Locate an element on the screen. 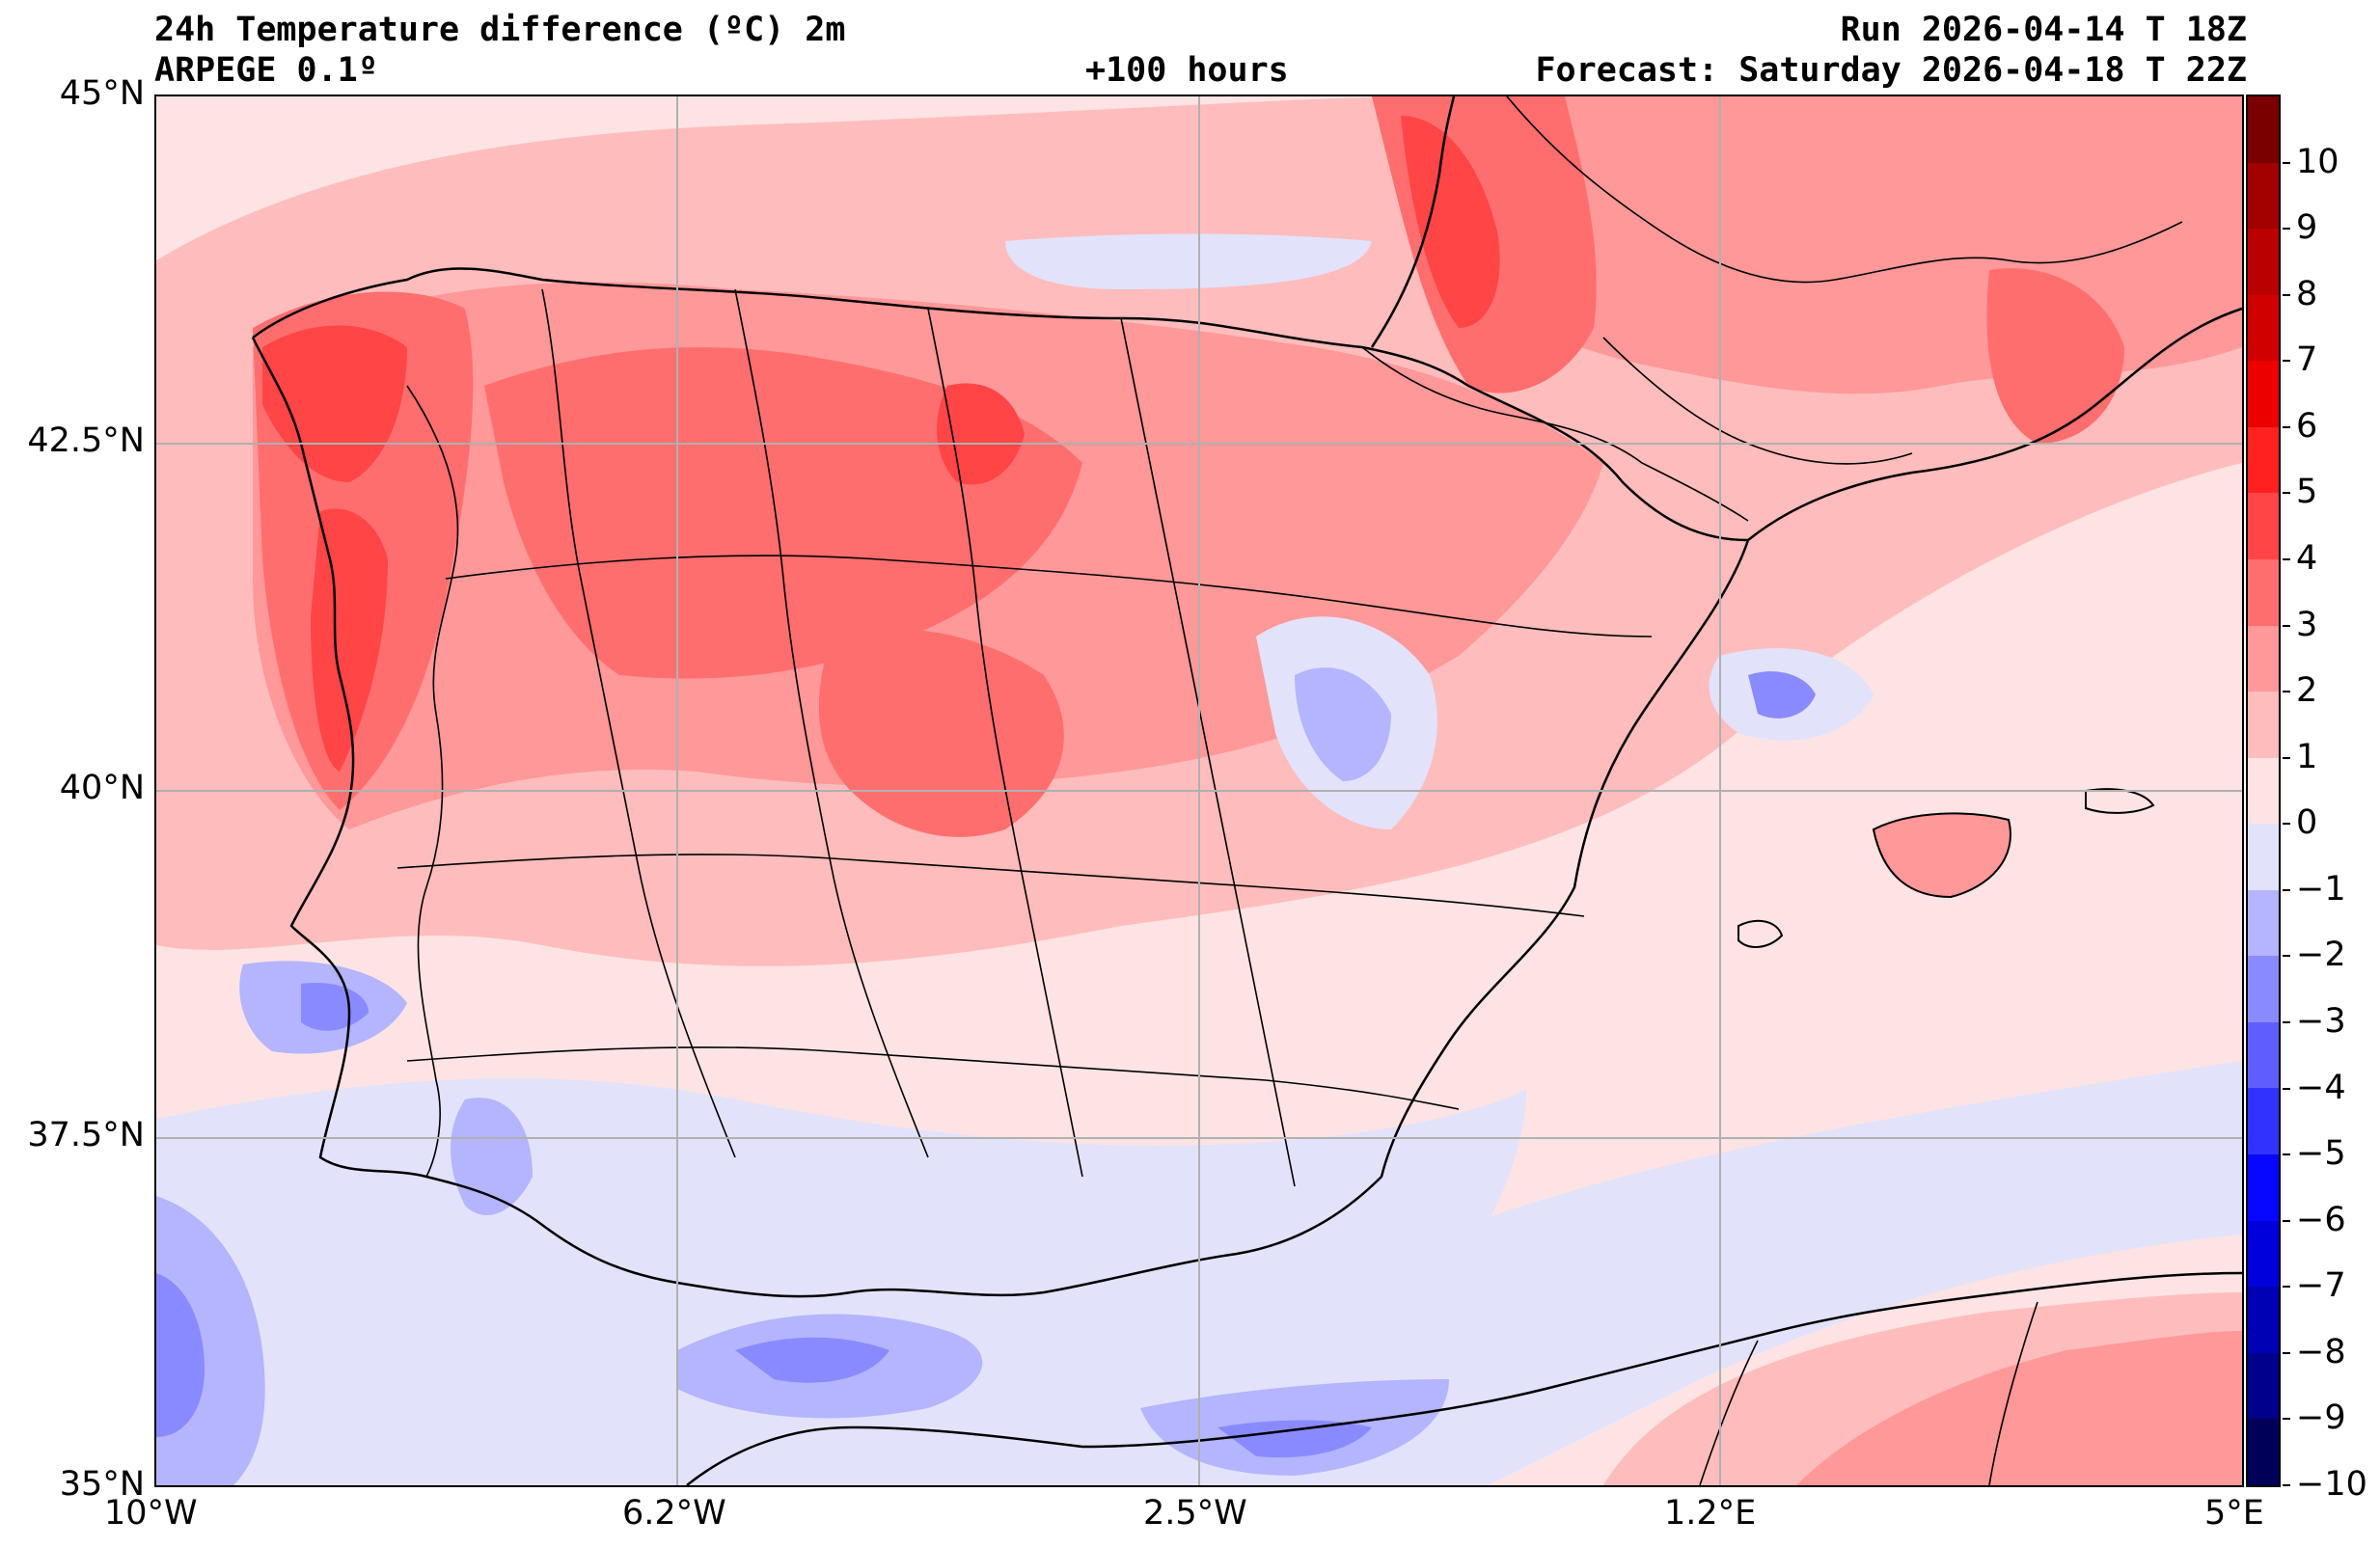 The height and width of the screenshot is (1547, 2380). africa-border-a is located at coordinates (1729, 1412).